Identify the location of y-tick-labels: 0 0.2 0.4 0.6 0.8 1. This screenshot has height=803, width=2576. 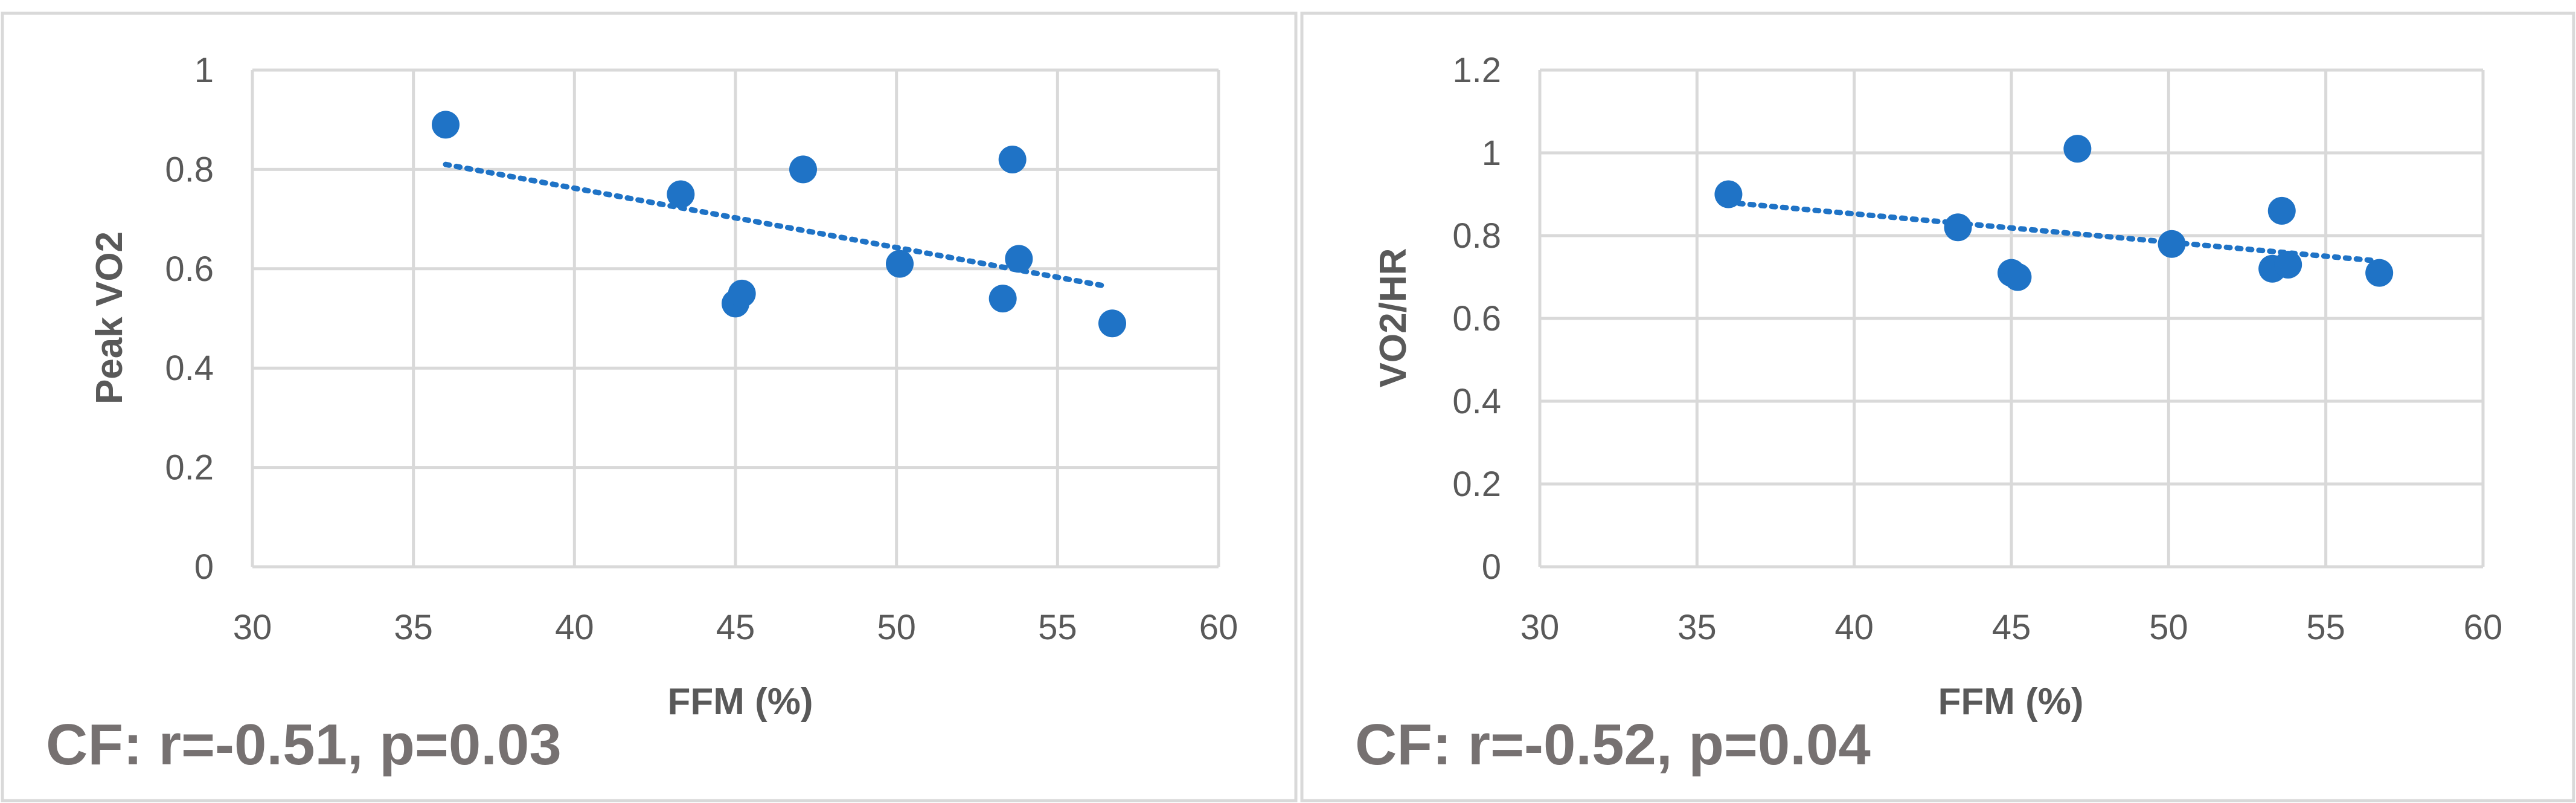
(189, 319).